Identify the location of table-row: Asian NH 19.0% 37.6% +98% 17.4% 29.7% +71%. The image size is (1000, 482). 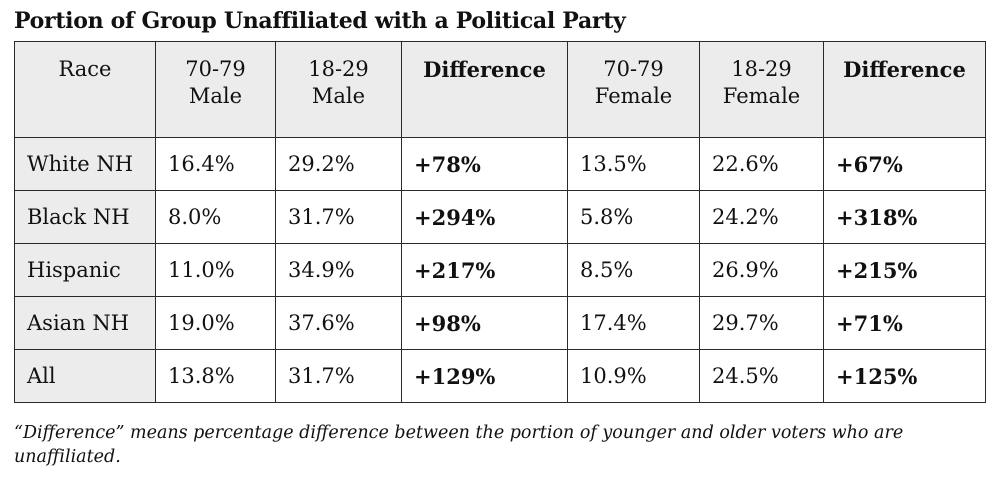
(500, 323).